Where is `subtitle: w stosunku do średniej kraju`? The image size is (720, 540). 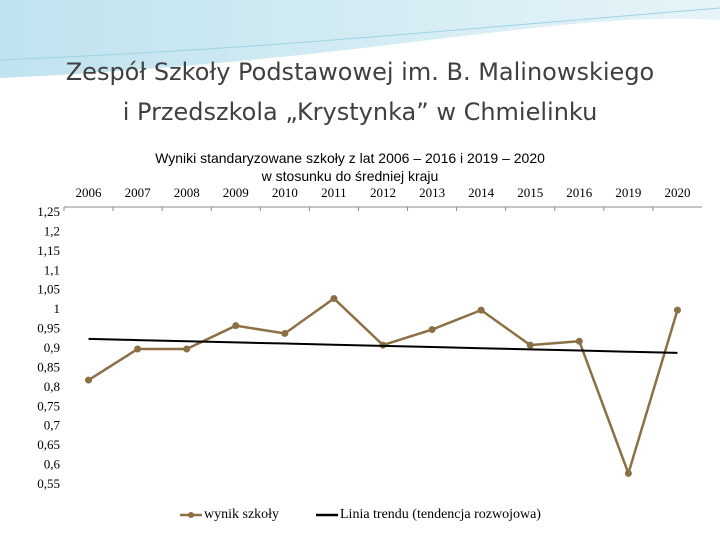
subtitle: w stosunku do średniej kraju is located at coordinates (350, 176).